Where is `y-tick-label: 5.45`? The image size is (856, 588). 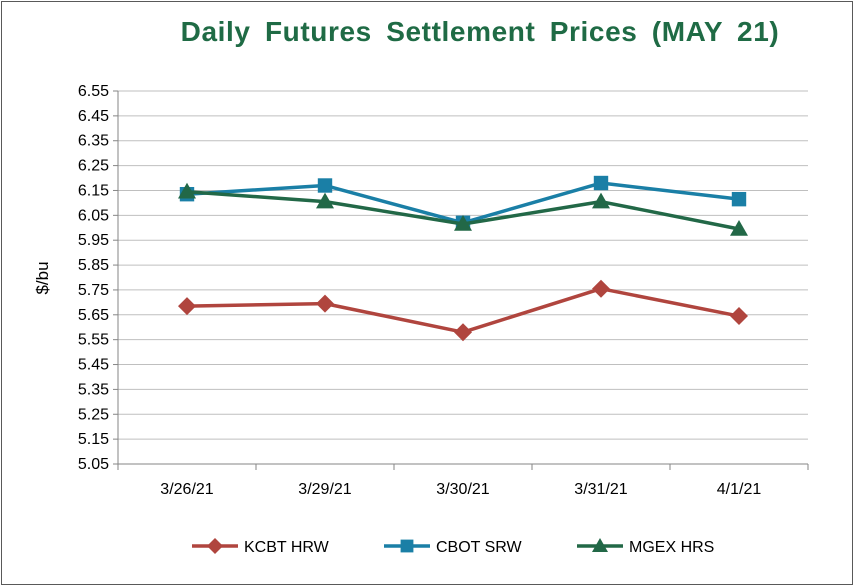 y-tick-label: 5.45 is located at coordinates (93, 365).